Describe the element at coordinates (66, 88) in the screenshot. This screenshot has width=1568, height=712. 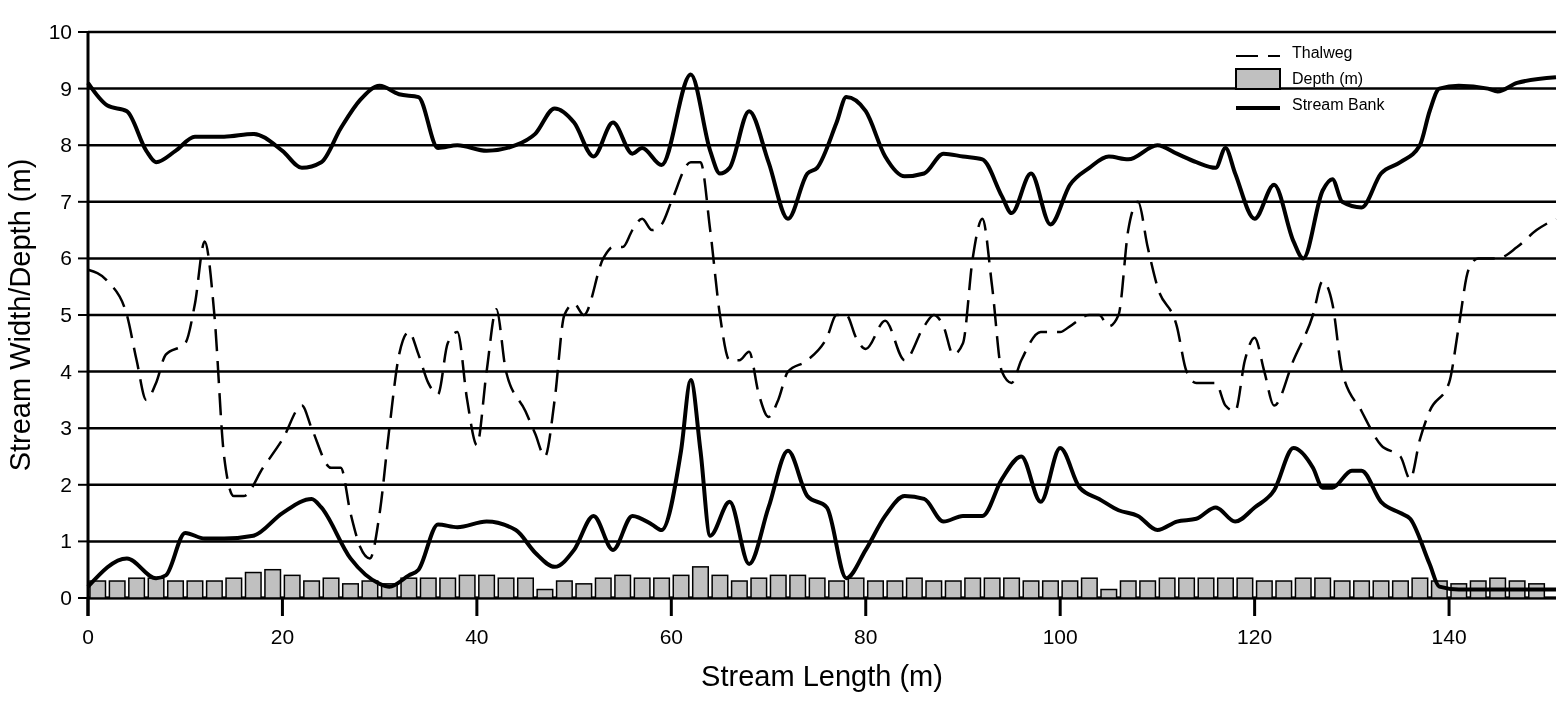
I see `y-tick-label: 9` at that location.